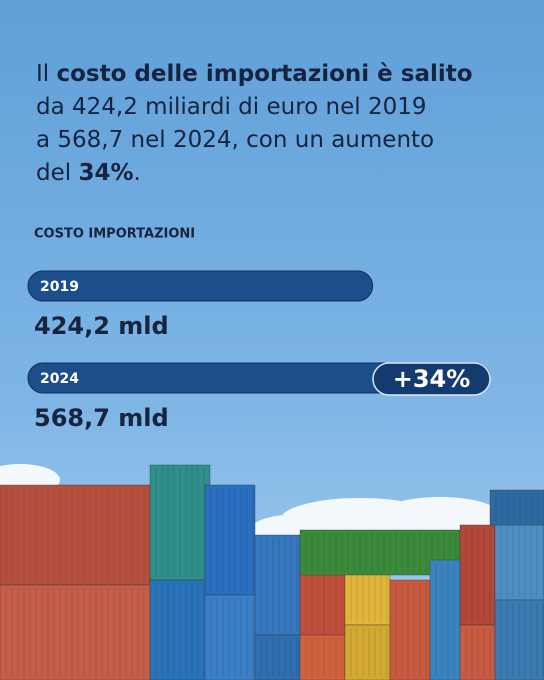 The image size is (544, 680). What do you see at coordinates (137, 173) in the screenshot?
I see `headline-text: .` at bounding box center [137, 173].